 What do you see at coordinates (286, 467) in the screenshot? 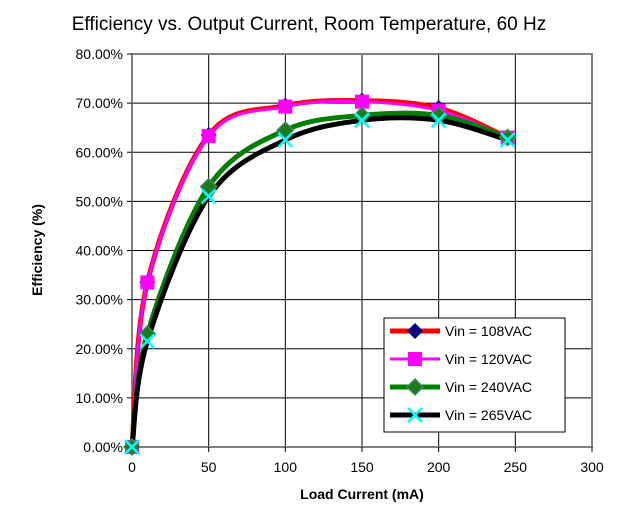
I see `x-tick-label: 100` at bounding box center [286, 467].